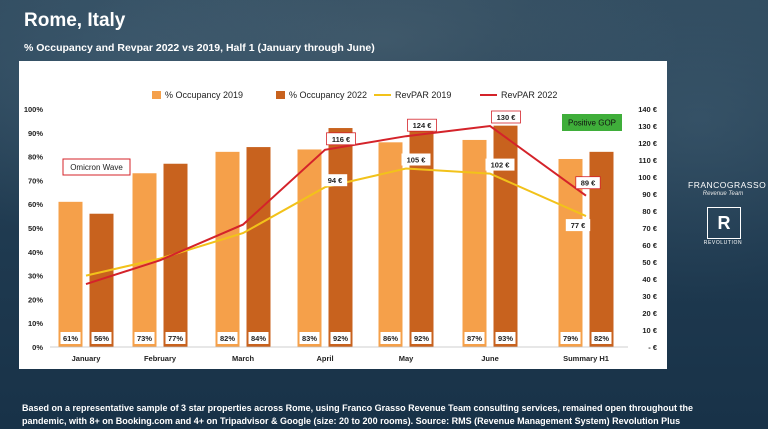 Image resolution: width=768 pixels, height=429 pixels. I want to click on right-tick-label: 60 €, so click(649, 245).